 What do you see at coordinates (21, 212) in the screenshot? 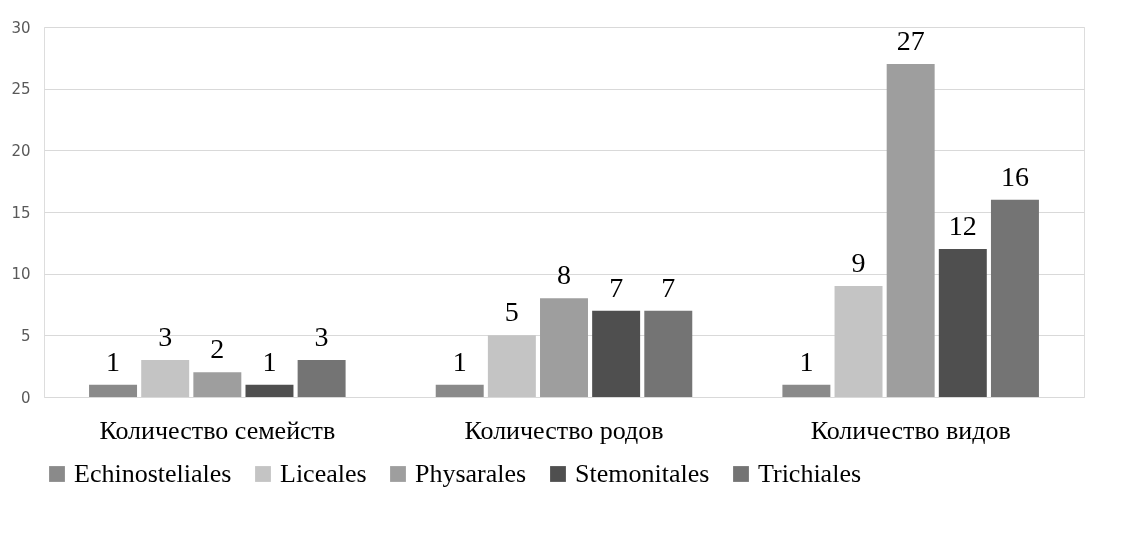
I see `y-tick-label: 15` at bounding box center [21, 212].